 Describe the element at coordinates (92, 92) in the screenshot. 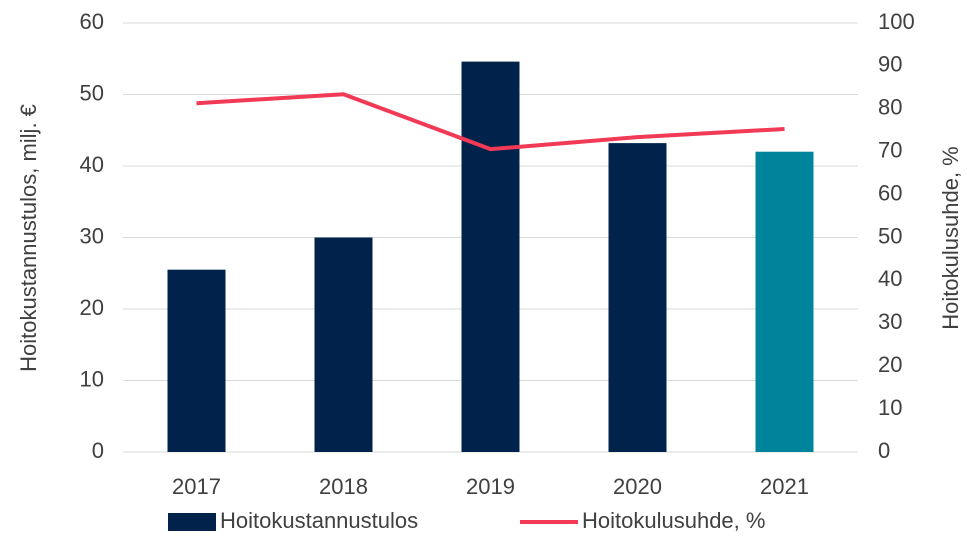

I see `y-tick-label: 50` at that location.